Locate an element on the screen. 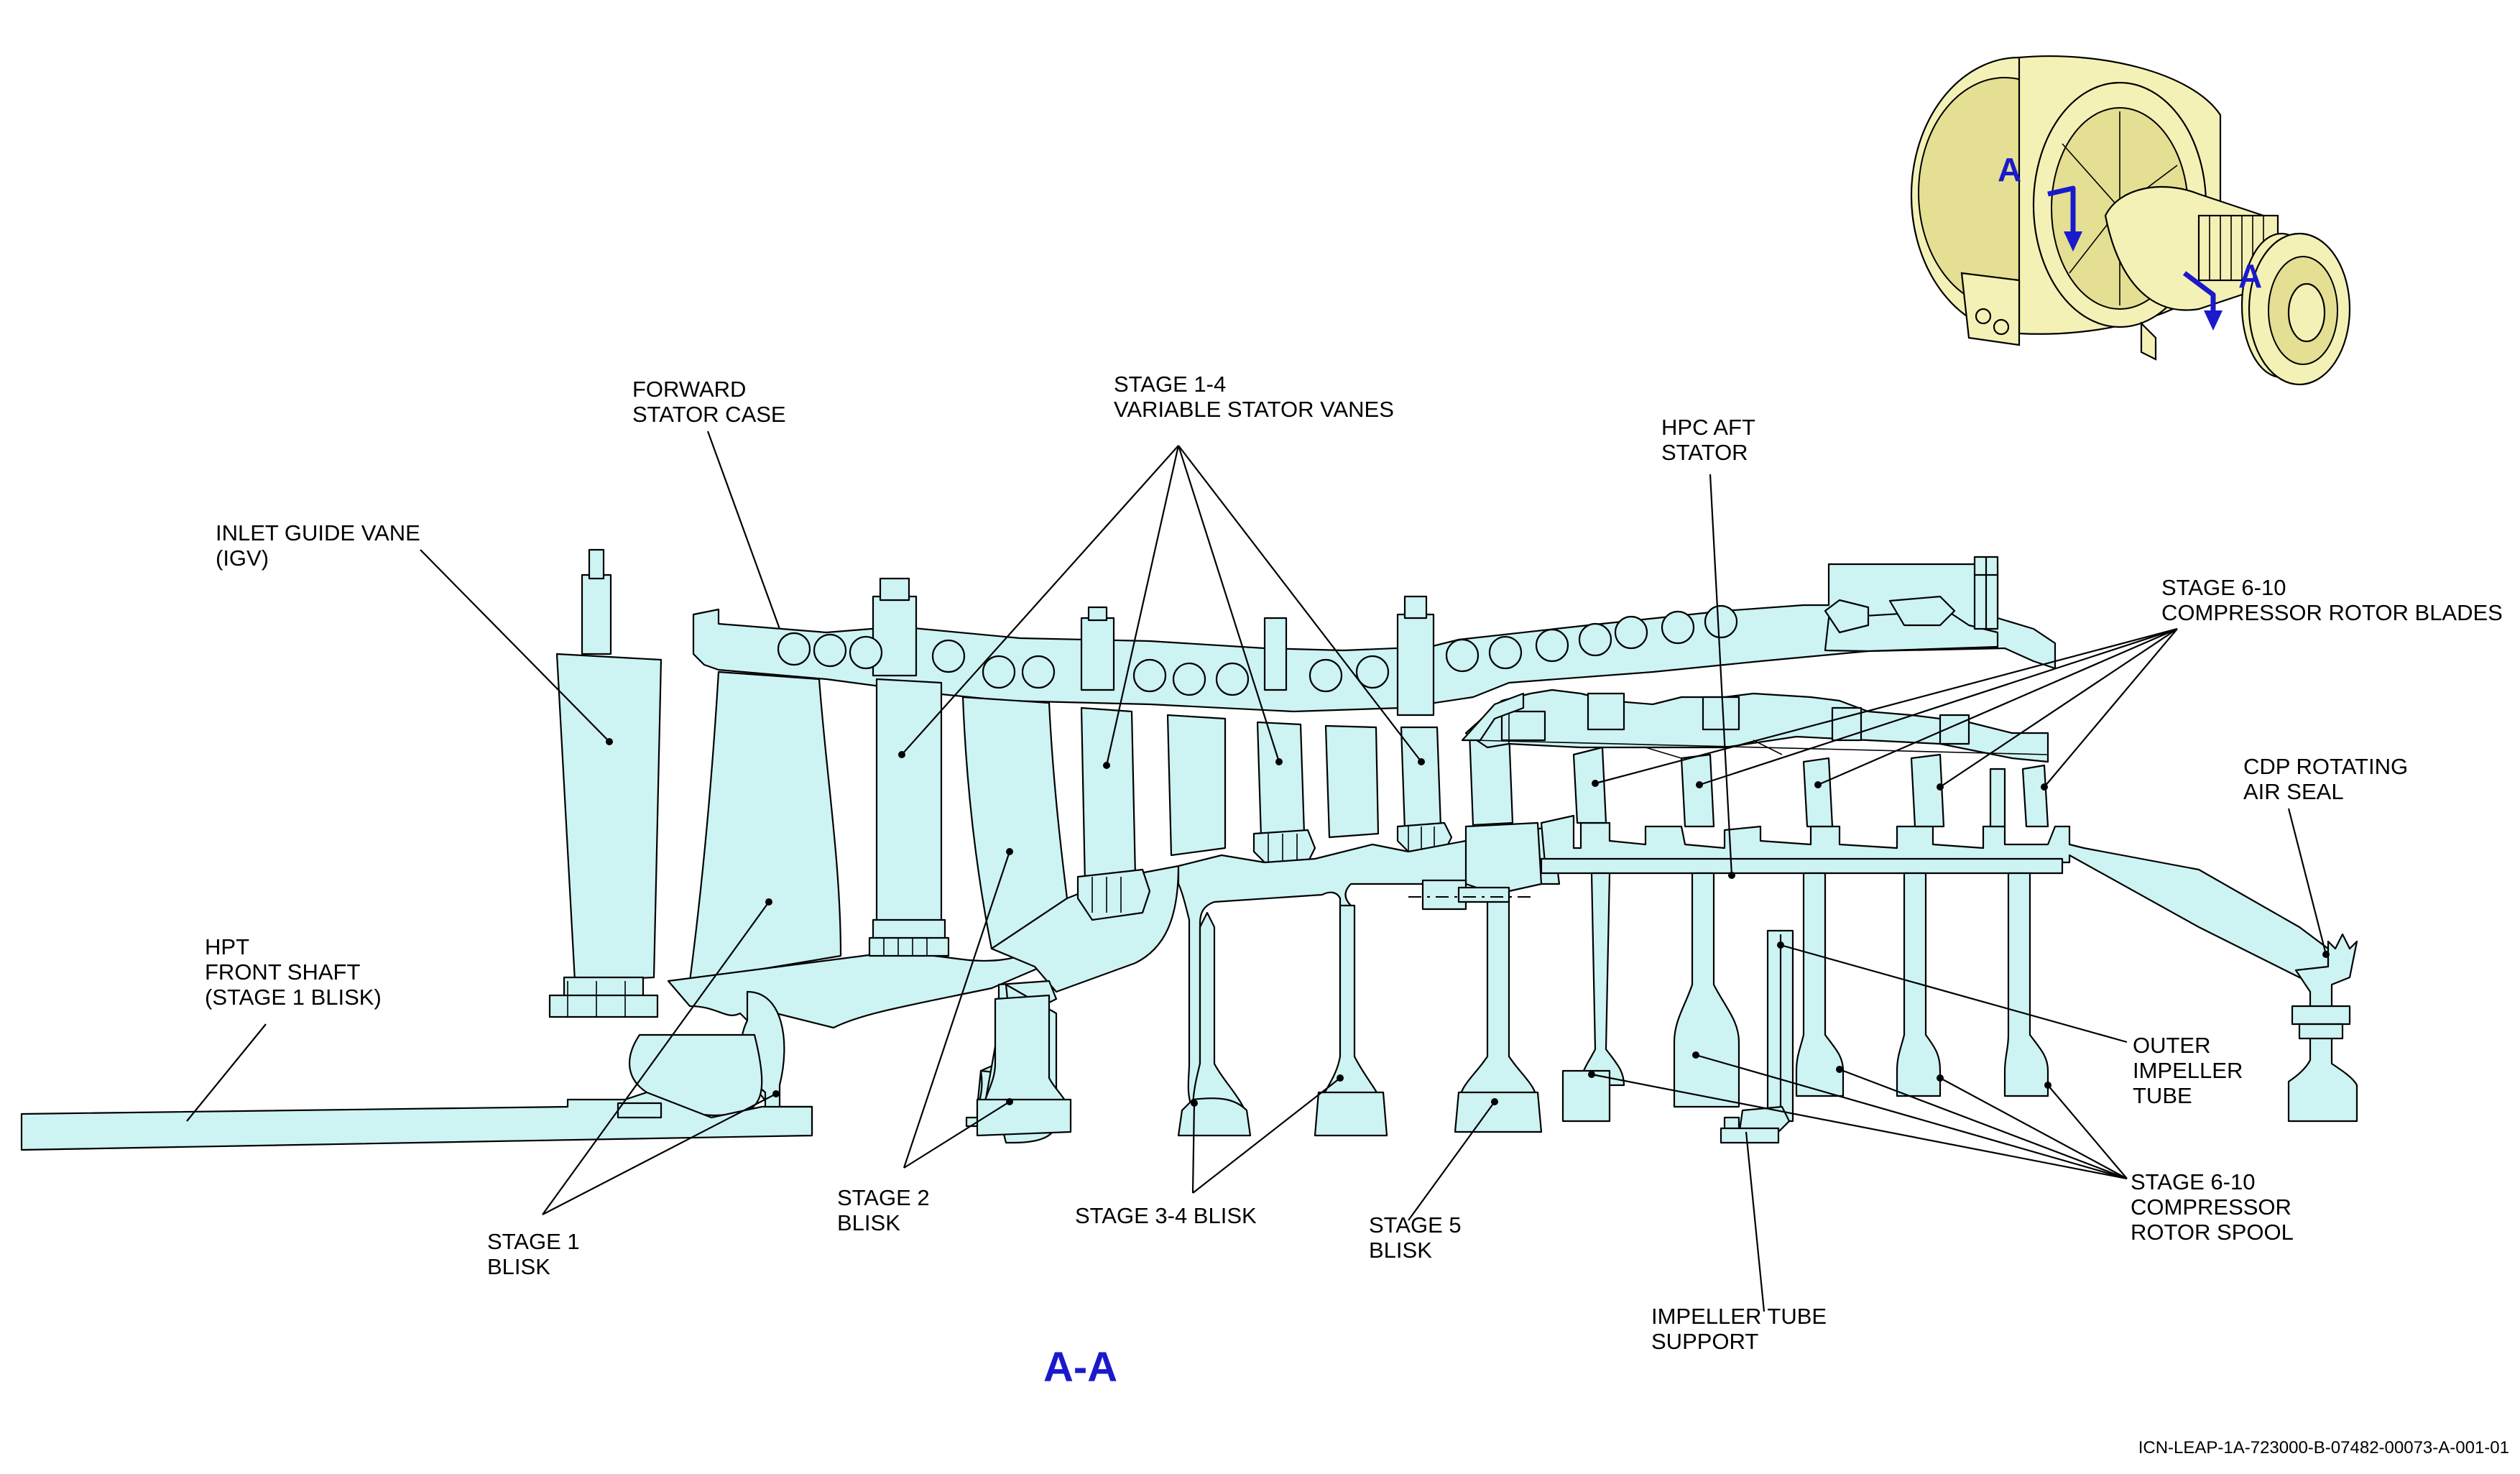 This screenshot has width=2520, height=1474. label-impeller-support-1: IMPELLER TUBE is located at coordinates (1739, 1317).